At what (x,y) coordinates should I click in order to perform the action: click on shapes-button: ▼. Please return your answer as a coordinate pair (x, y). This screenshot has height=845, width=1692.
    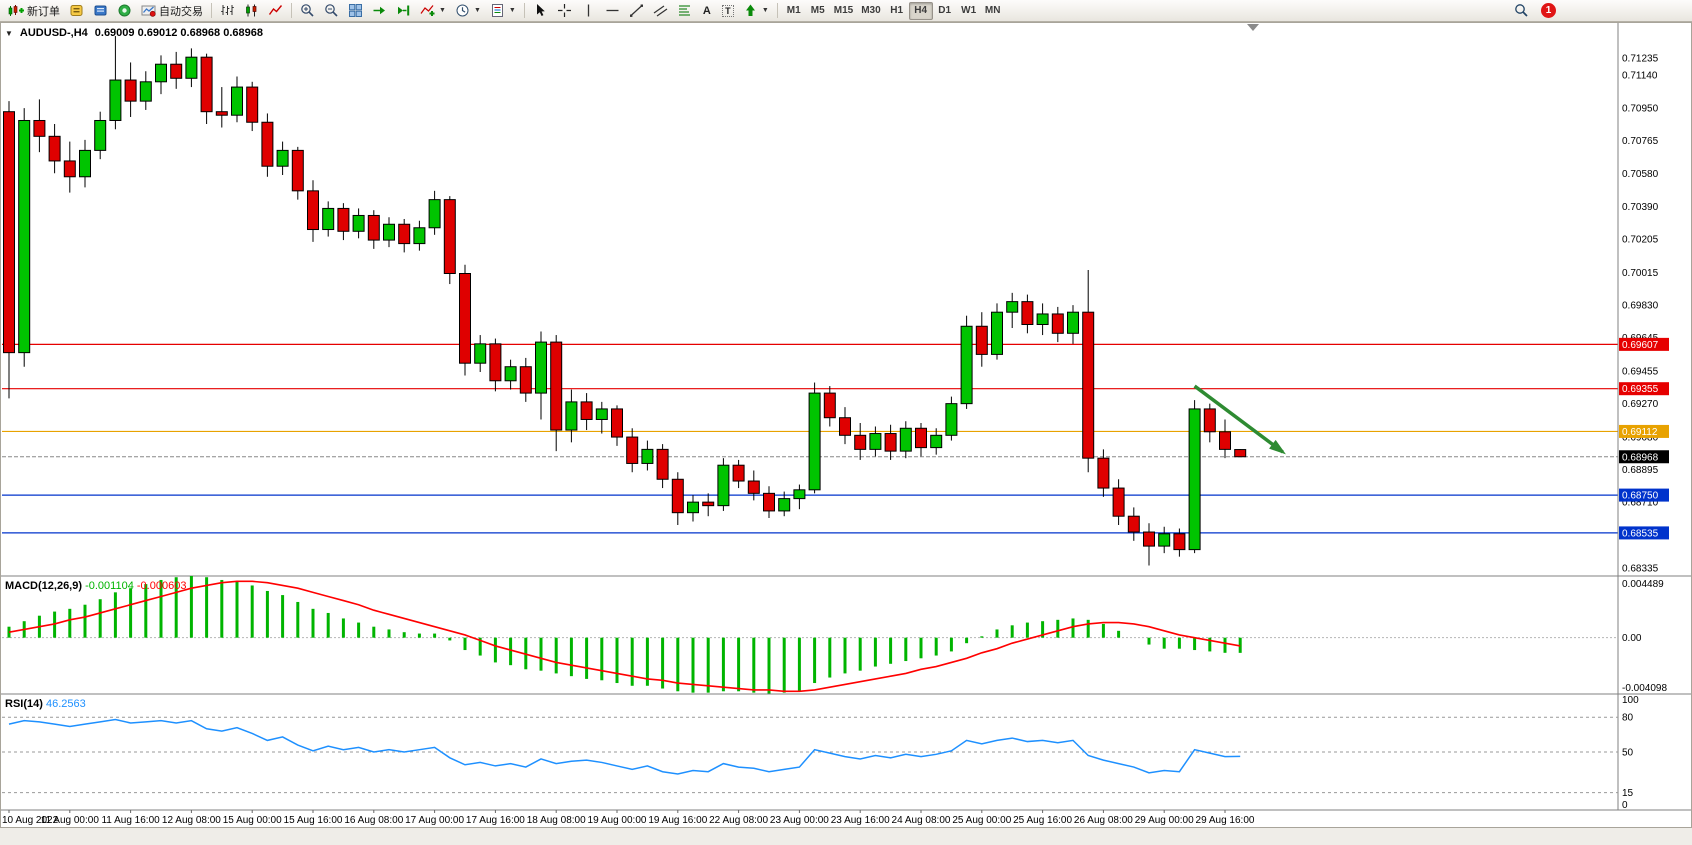
    Looking at the image, I should click on (756, 11).